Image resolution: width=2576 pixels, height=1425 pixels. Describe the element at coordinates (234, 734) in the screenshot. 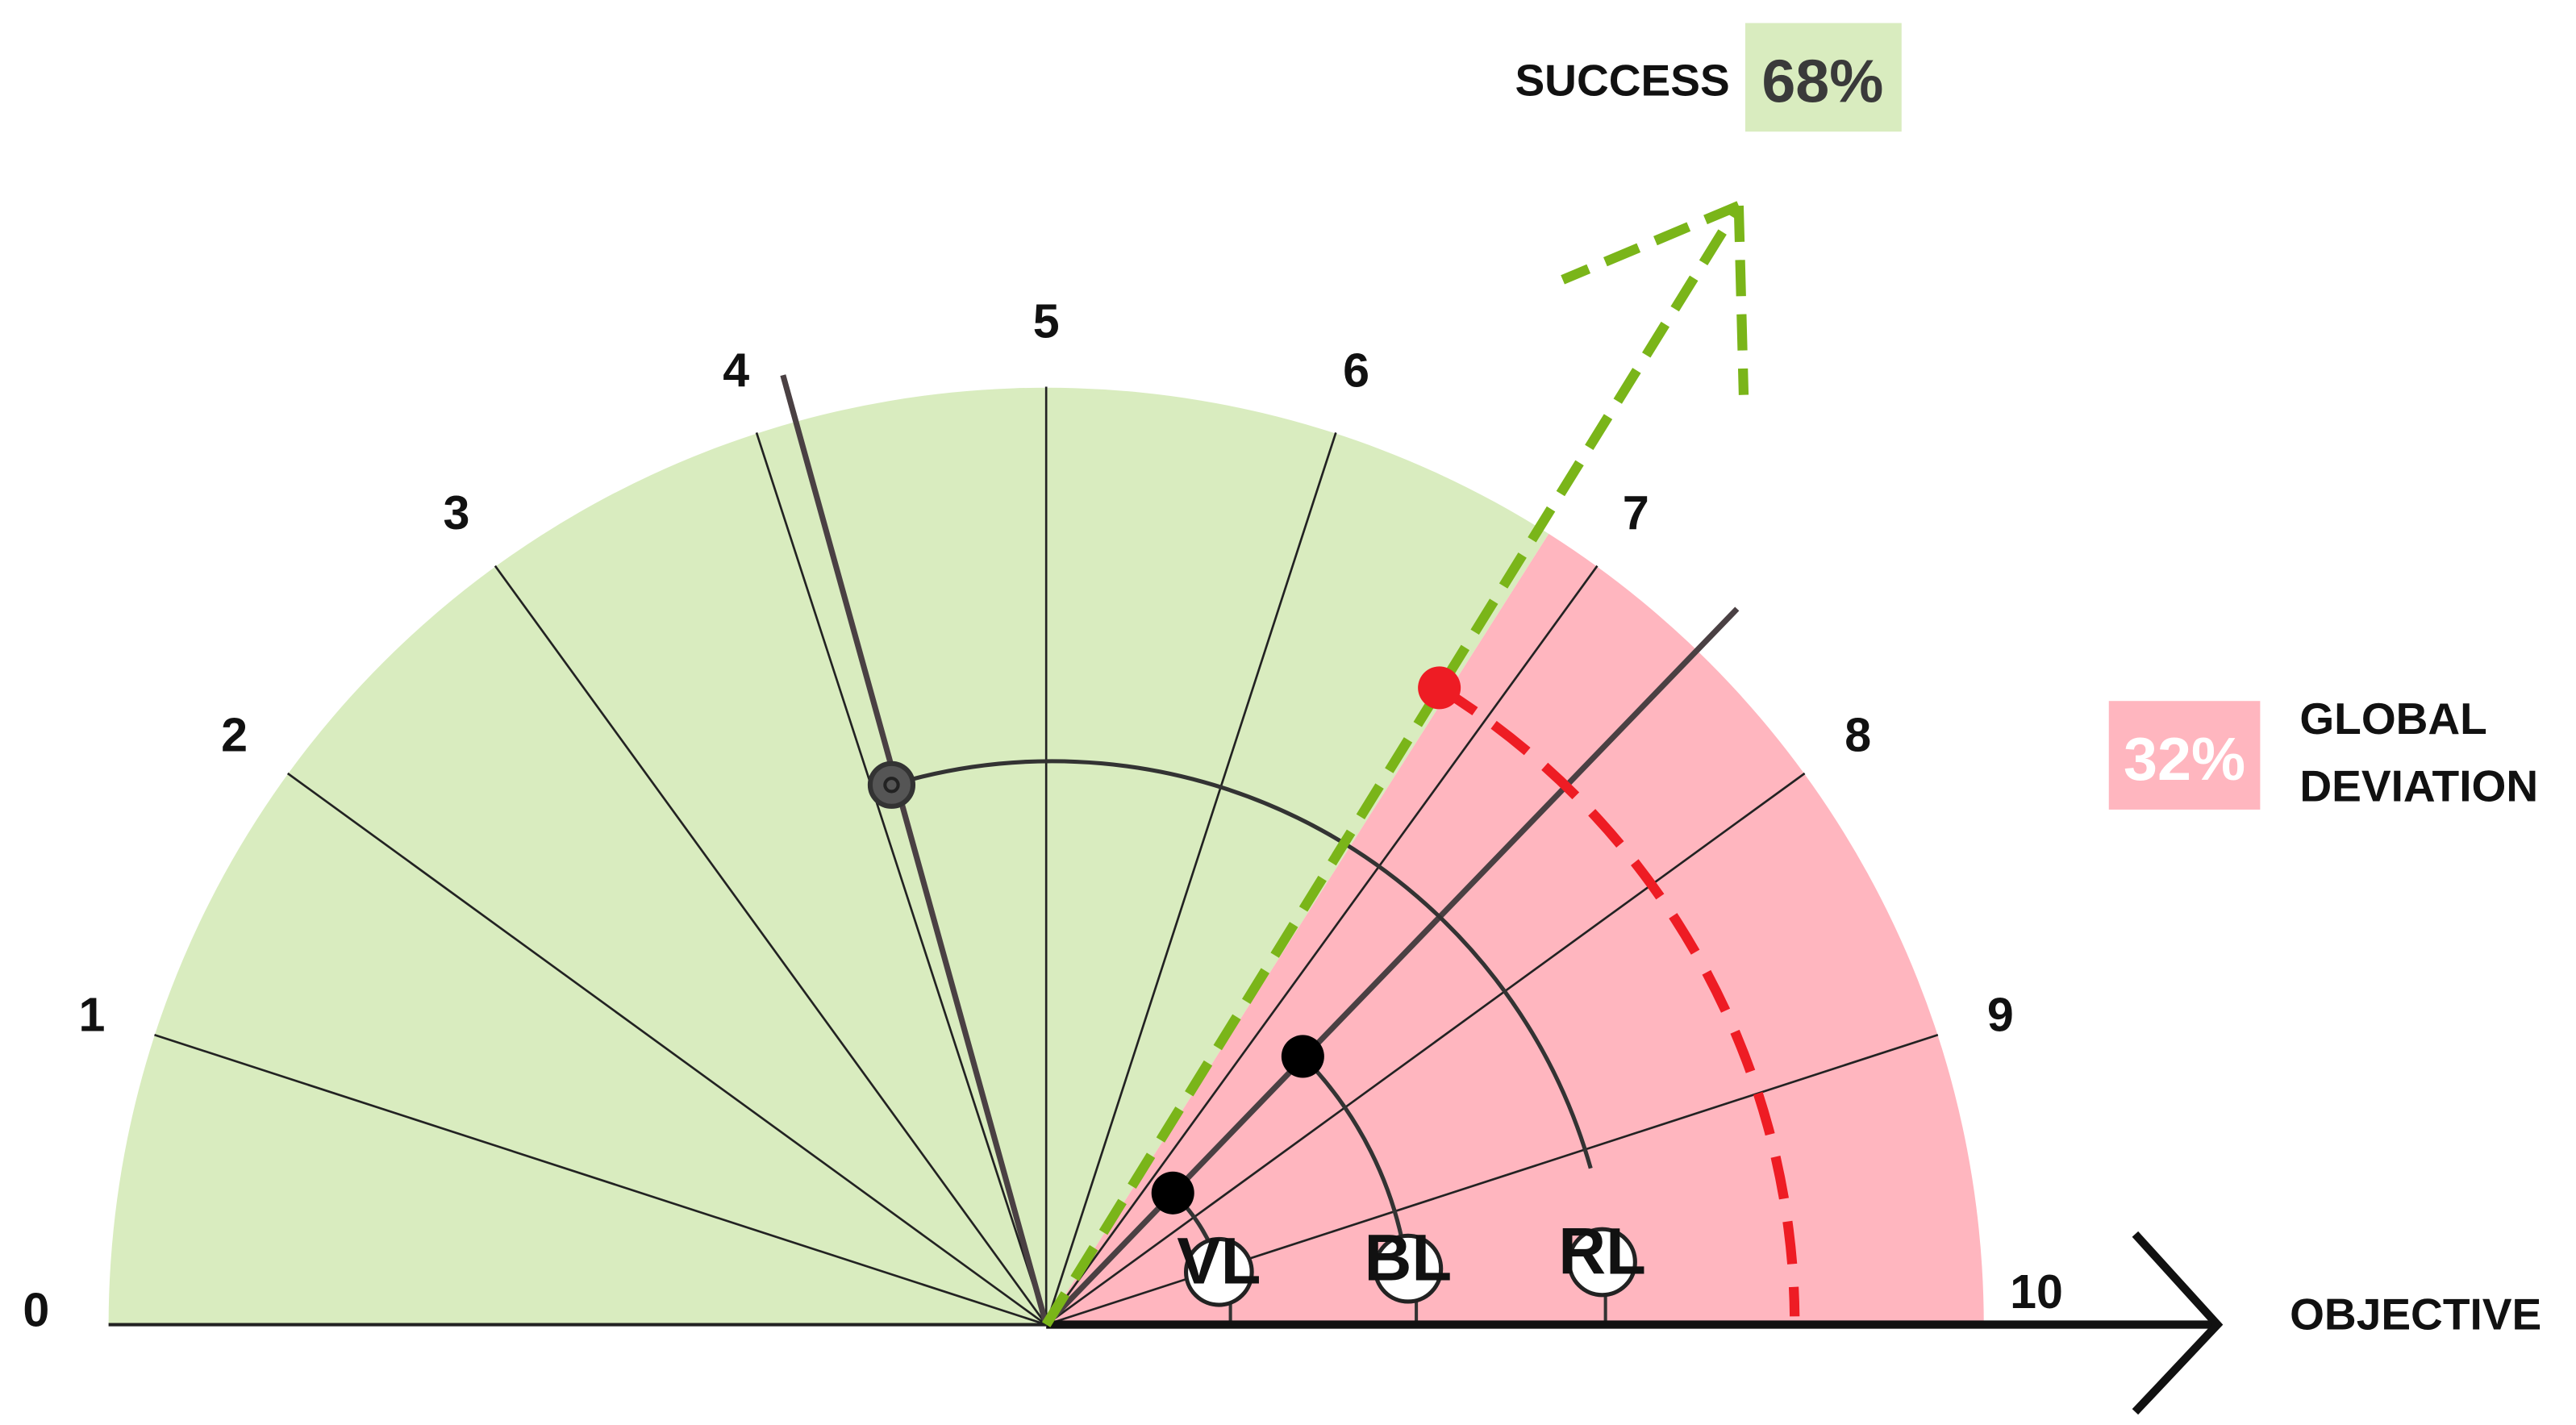

I see `scale-label-2: 2` at that location.